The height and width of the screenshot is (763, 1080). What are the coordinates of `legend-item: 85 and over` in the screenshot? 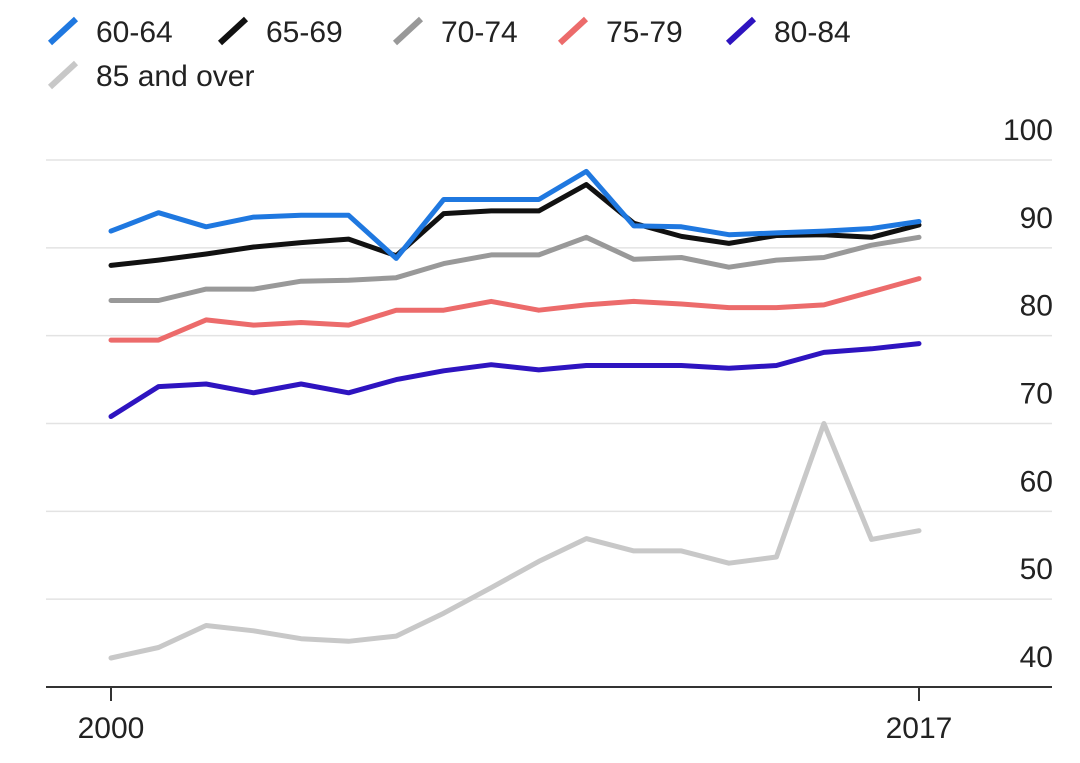 It's located at (150, 76).